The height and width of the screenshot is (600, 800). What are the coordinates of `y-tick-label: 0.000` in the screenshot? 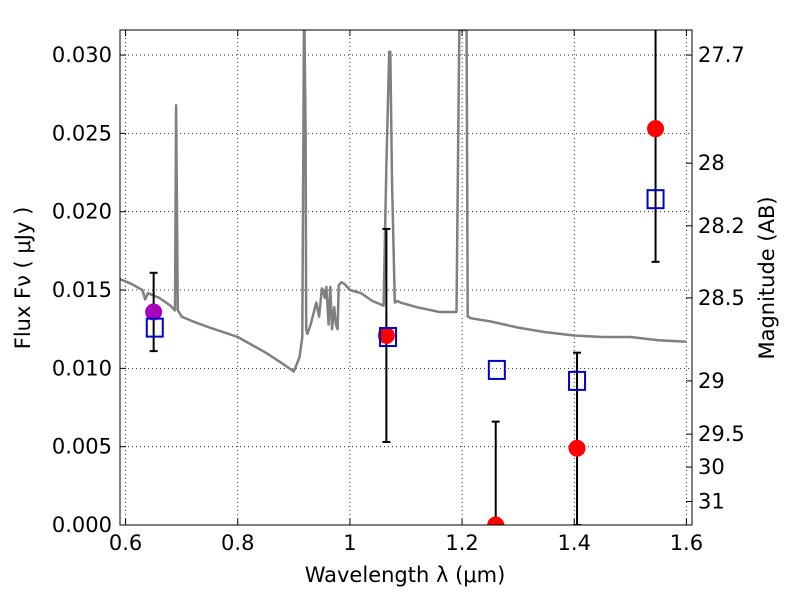 It's located at (82, 525).